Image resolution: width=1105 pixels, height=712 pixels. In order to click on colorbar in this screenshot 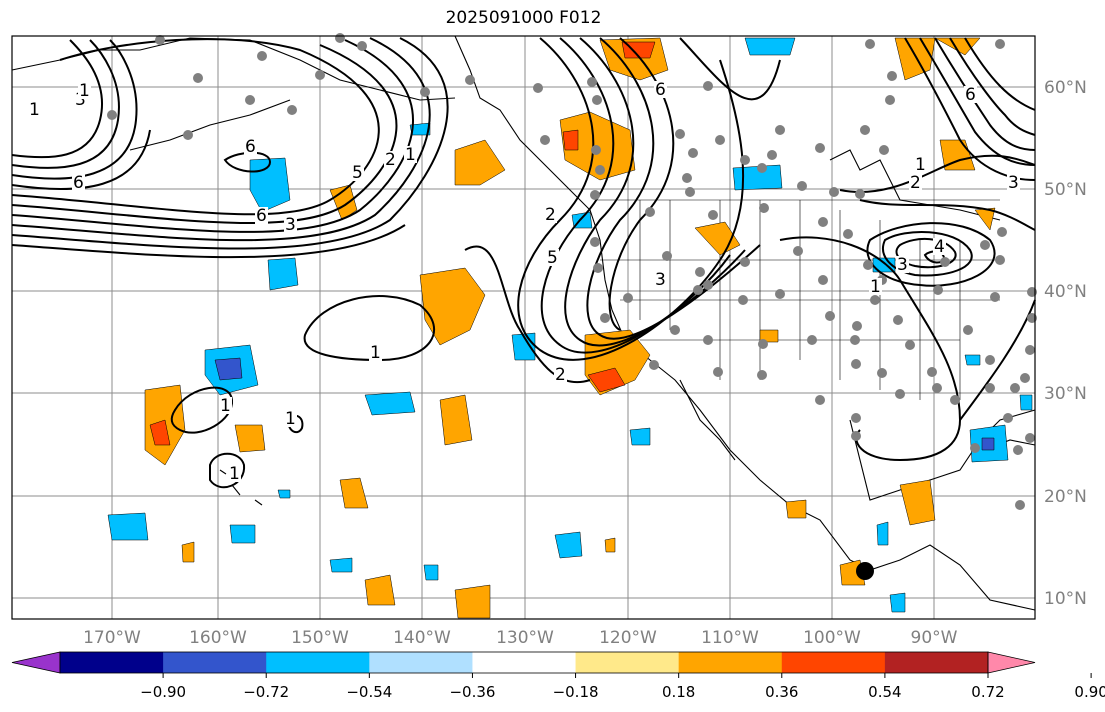, I will do `click(523, 662)`.